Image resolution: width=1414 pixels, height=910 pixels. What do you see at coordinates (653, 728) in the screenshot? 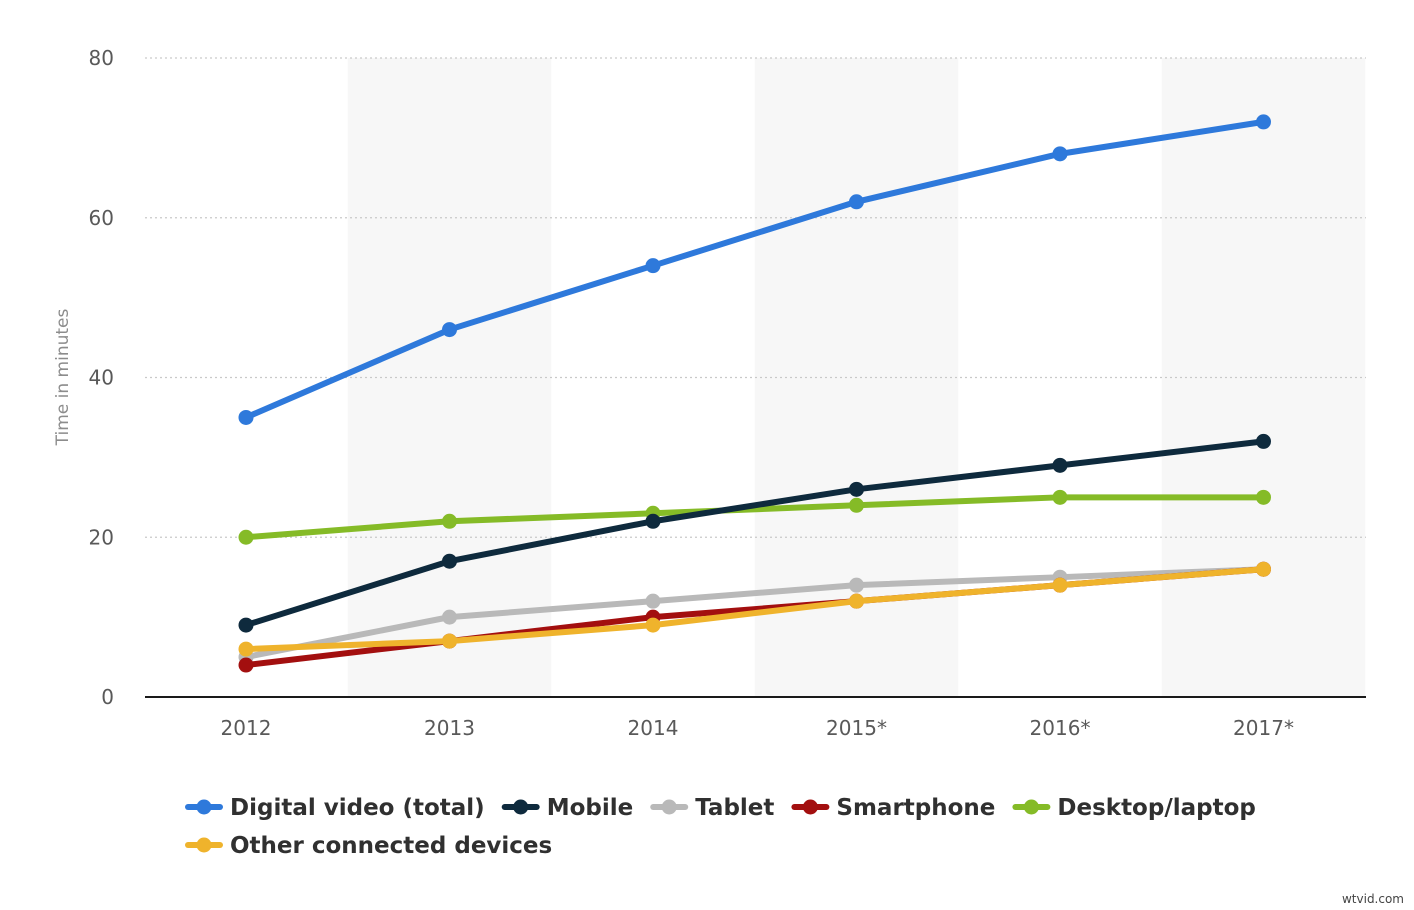
I see `x-tick-label: 2014` at bounding box center [653, 728].